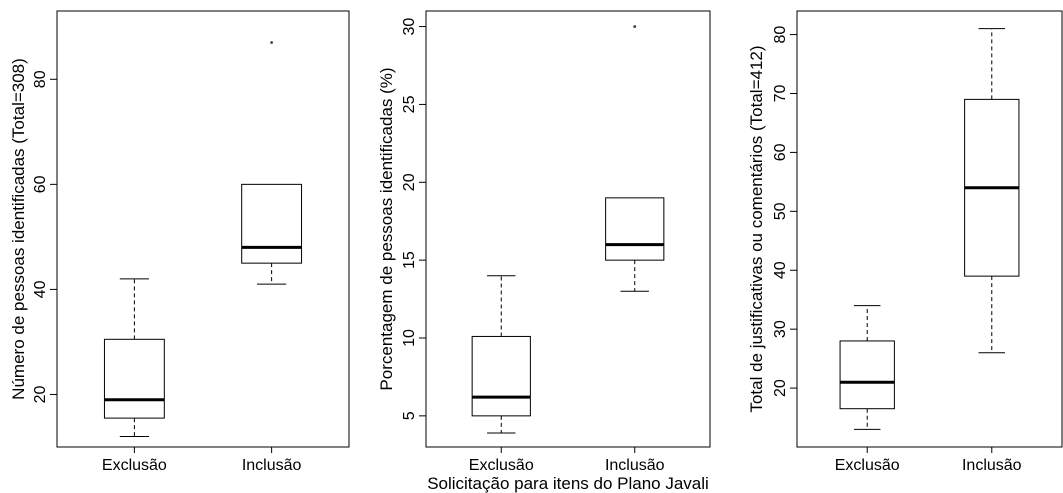 This screenshot has height=493, width=1063. I want to click on y-tick-label: 70, so click(780, 93).